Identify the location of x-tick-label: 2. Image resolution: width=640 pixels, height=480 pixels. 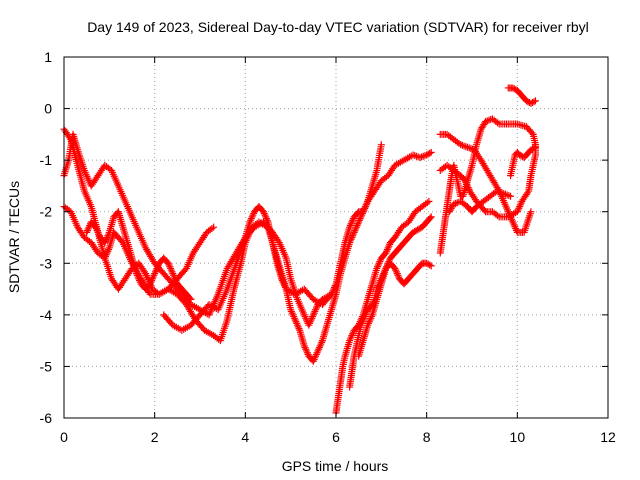
(155, 437).